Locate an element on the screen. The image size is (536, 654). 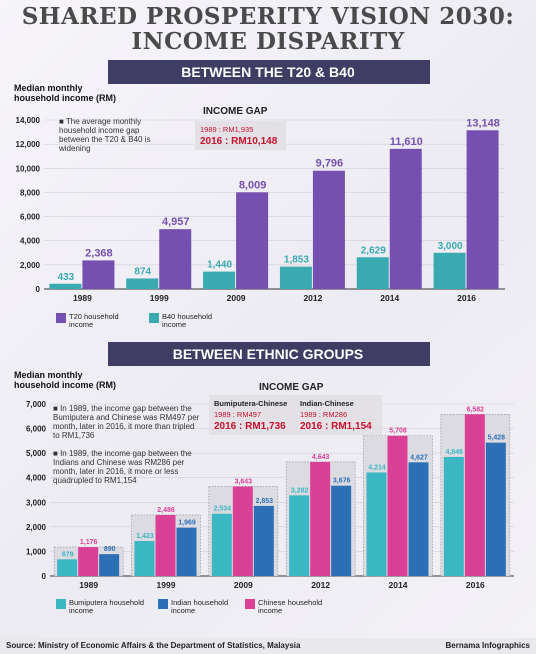
chart1-y-label: Median monthly household income (RM) is located at coordinates (65, 93).